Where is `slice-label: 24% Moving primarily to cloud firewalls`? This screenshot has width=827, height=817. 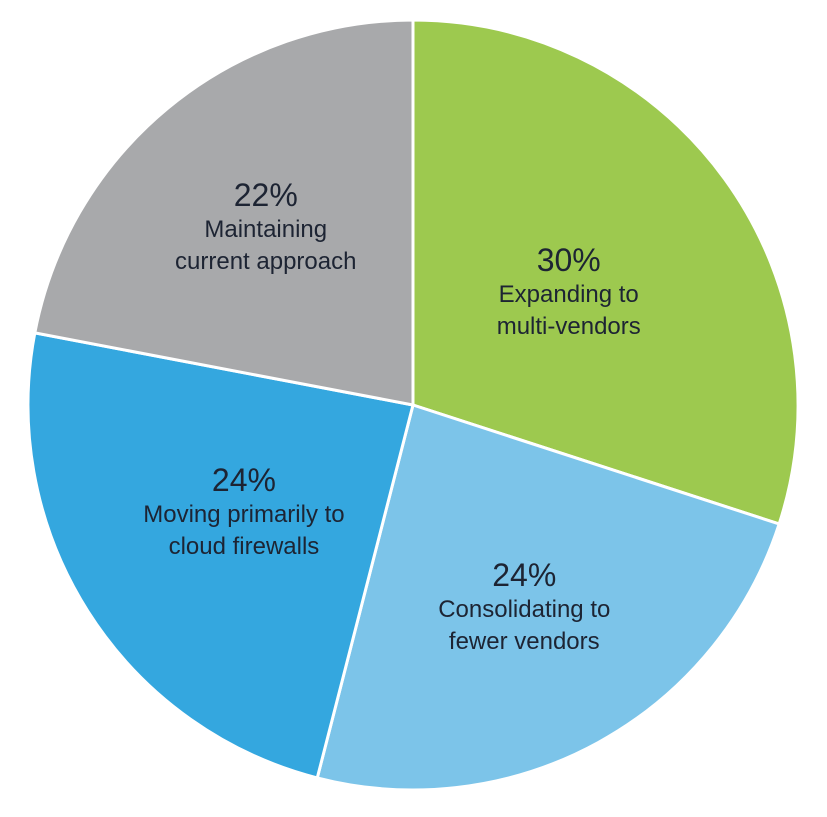
slice-label: 24% Moving primarily to cloud firewalls is located at coordinates (244, 512).